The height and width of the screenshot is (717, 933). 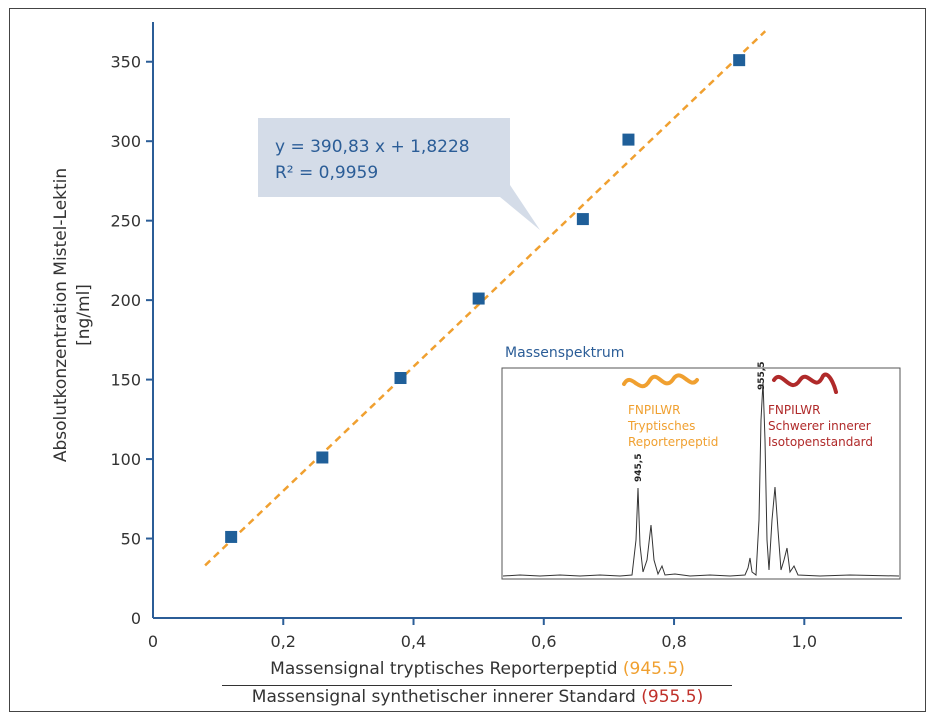 I want to click on equation-callout, so click(x=399, y=174).